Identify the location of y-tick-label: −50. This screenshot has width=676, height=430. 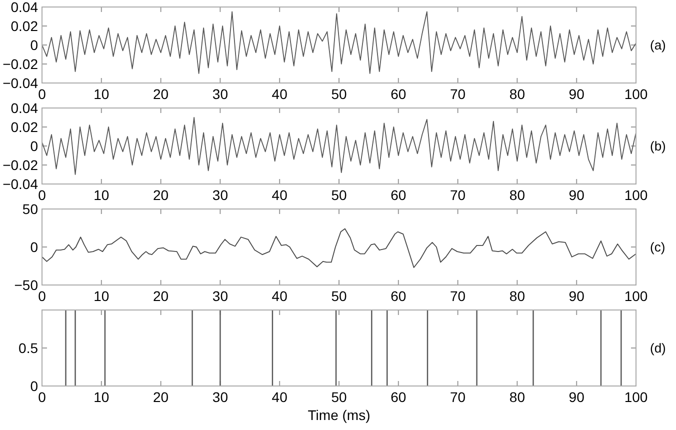
(26, 285).